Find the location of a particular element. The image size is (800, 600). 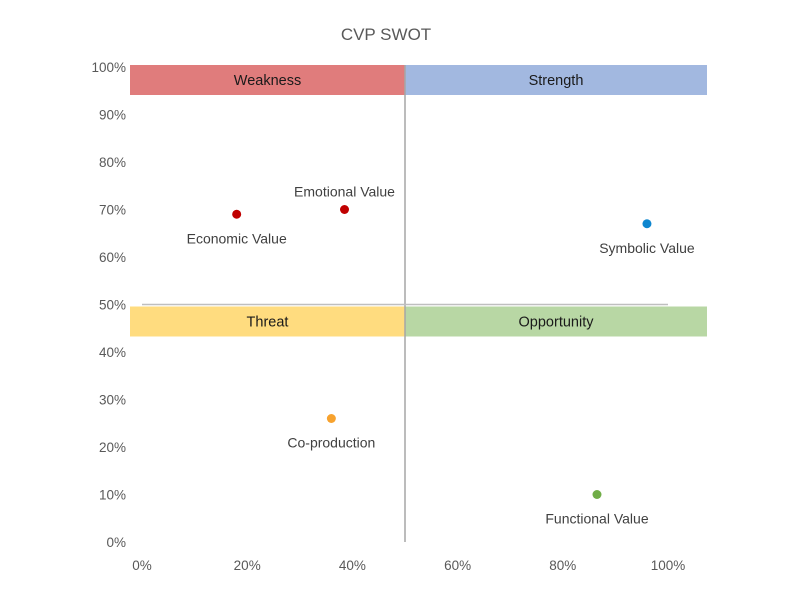

quadrant-label-strength: Strength is located at coordinates (556, 81).